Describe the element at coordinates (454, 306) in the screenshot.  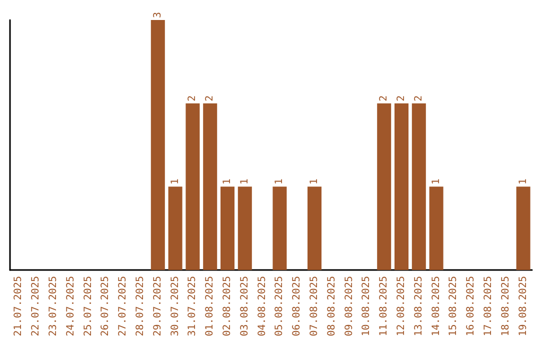
I see `x-tick-label: 15.08.2025` at that location.